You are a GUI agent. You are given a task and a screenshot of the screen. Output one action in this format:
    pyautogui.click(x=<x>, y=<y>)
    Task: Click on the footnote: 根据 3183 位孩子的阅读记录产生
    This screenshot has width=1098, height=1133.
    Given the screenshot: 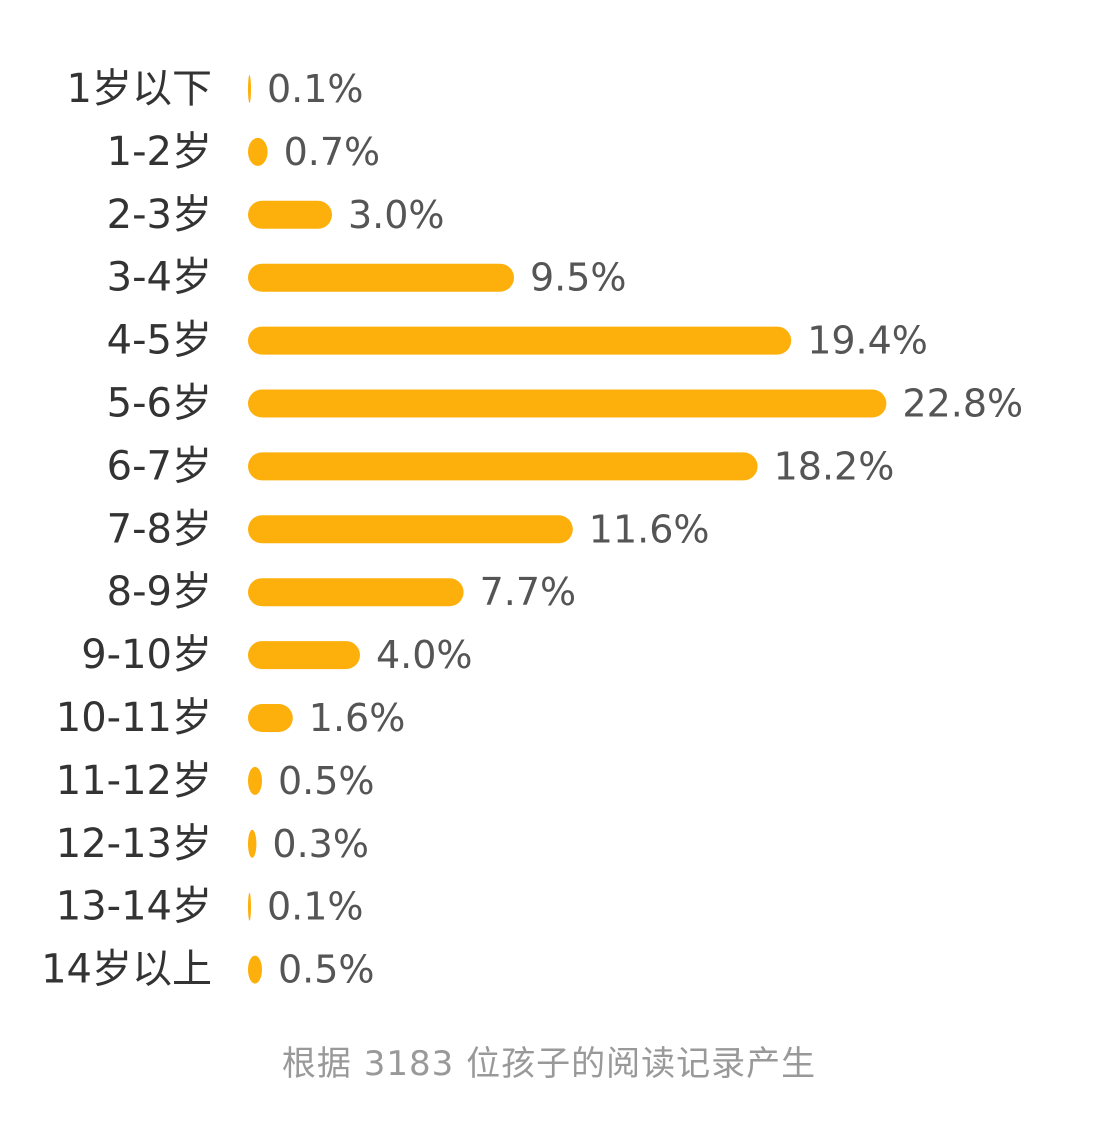 What is the action you would take?
    pyautogui.click(x=549, y=1064)
    